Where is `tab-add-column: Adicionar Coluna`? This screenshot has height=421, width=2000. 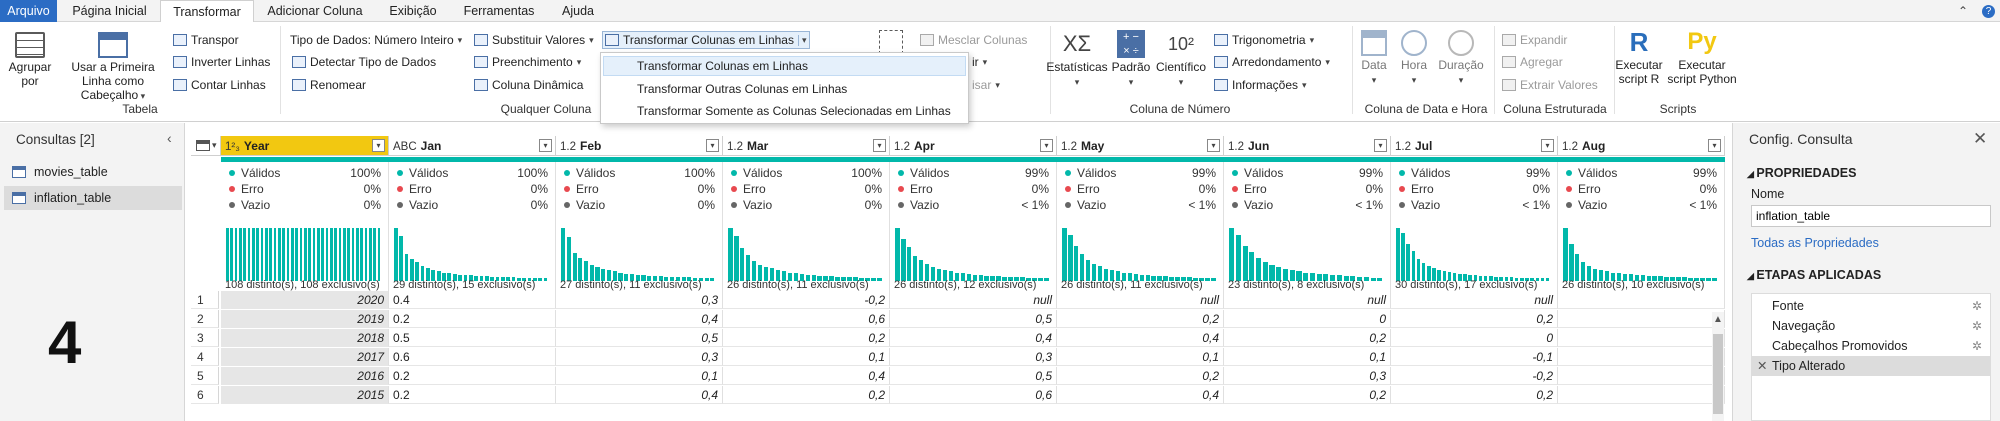 tab-add-column: Adicionar Coluna is located at coordinates (315, 11).